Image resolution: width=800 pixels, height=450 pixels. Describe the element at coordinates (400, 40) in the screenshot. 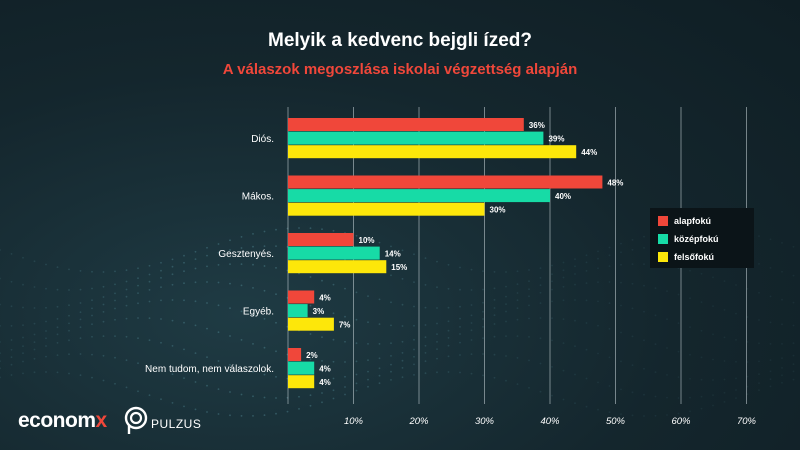

I see `chart-title: Melyik a kedvenc bejgli ízed?` at that location.